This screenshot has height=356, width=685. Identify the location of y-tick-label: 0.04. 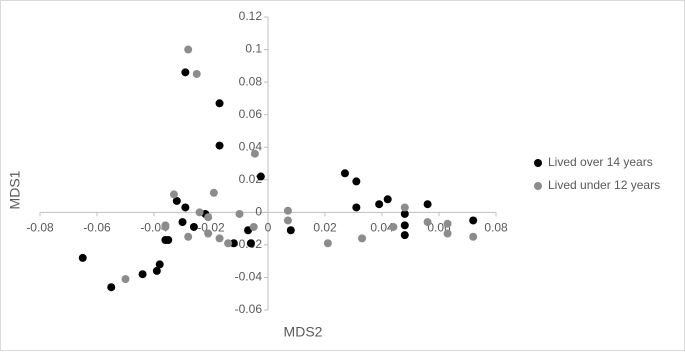
(251, 146).